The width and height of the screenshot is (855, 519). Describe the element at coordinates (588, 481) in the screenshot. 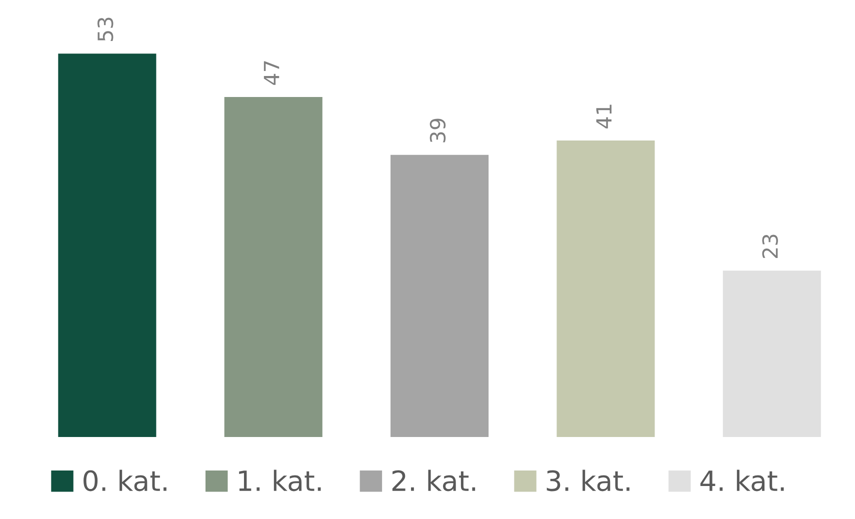

I see `legend-label: 3. kat.` at that location.